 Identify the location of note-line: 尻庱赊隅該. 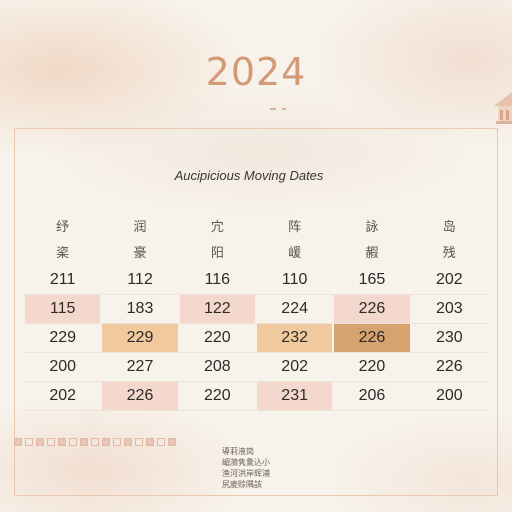
(242, 484).